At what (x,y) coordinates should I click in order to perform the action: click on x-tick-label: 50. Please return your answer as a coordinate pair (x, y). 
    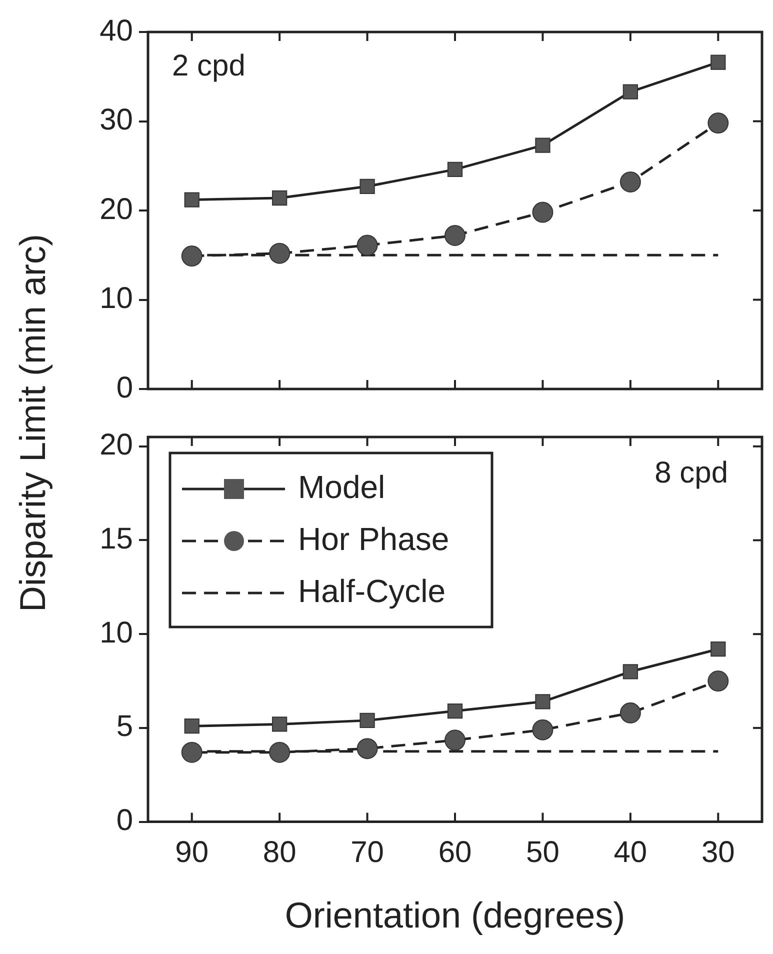
    Looking at the image, I should click on (543, 853).